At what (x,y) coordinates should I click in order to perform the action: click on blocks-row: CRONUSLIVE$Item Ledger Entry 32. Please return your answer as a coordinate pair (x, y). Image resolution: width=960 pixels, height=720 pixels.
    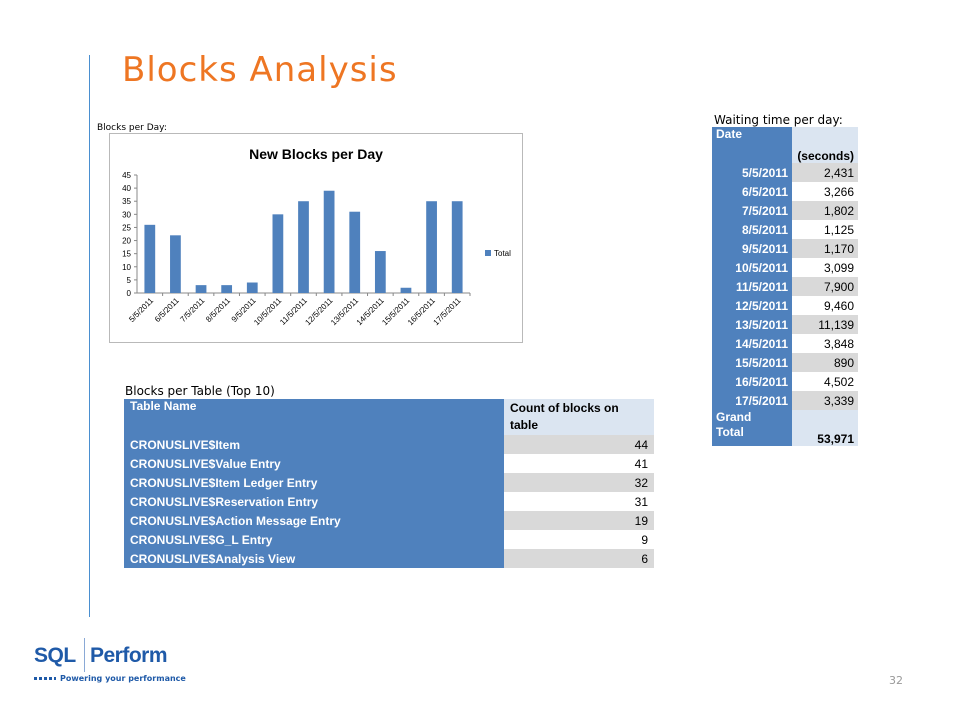
    Looking at the image, I should click on (389, 482).